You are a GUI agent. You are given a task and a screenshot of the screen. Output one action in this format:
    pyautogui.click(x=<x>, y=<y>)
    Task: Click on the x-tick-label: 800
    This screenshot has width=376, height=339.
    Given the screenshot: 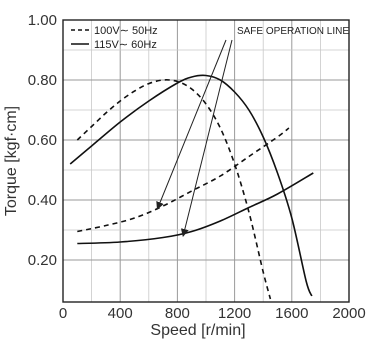 What is the action you would take?
    pyautogui.click(x=177, y=313)
    